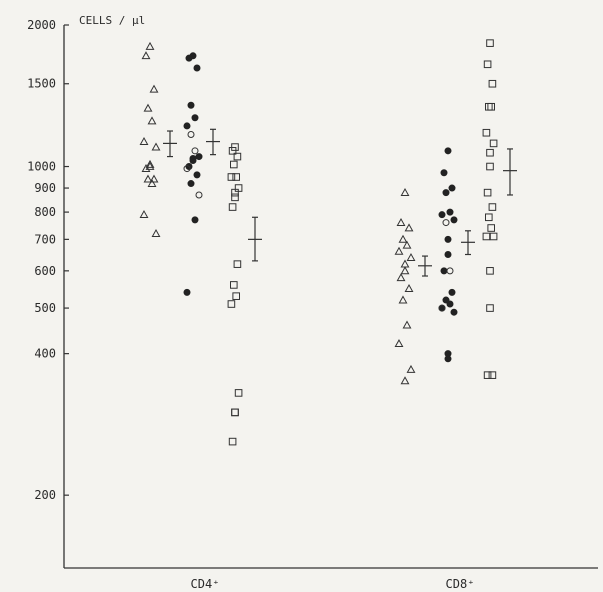  What do you see at coordinates (45, 212) in the screenshot?
I see `y-tick-label: 800` at bounding box center [45, 212].